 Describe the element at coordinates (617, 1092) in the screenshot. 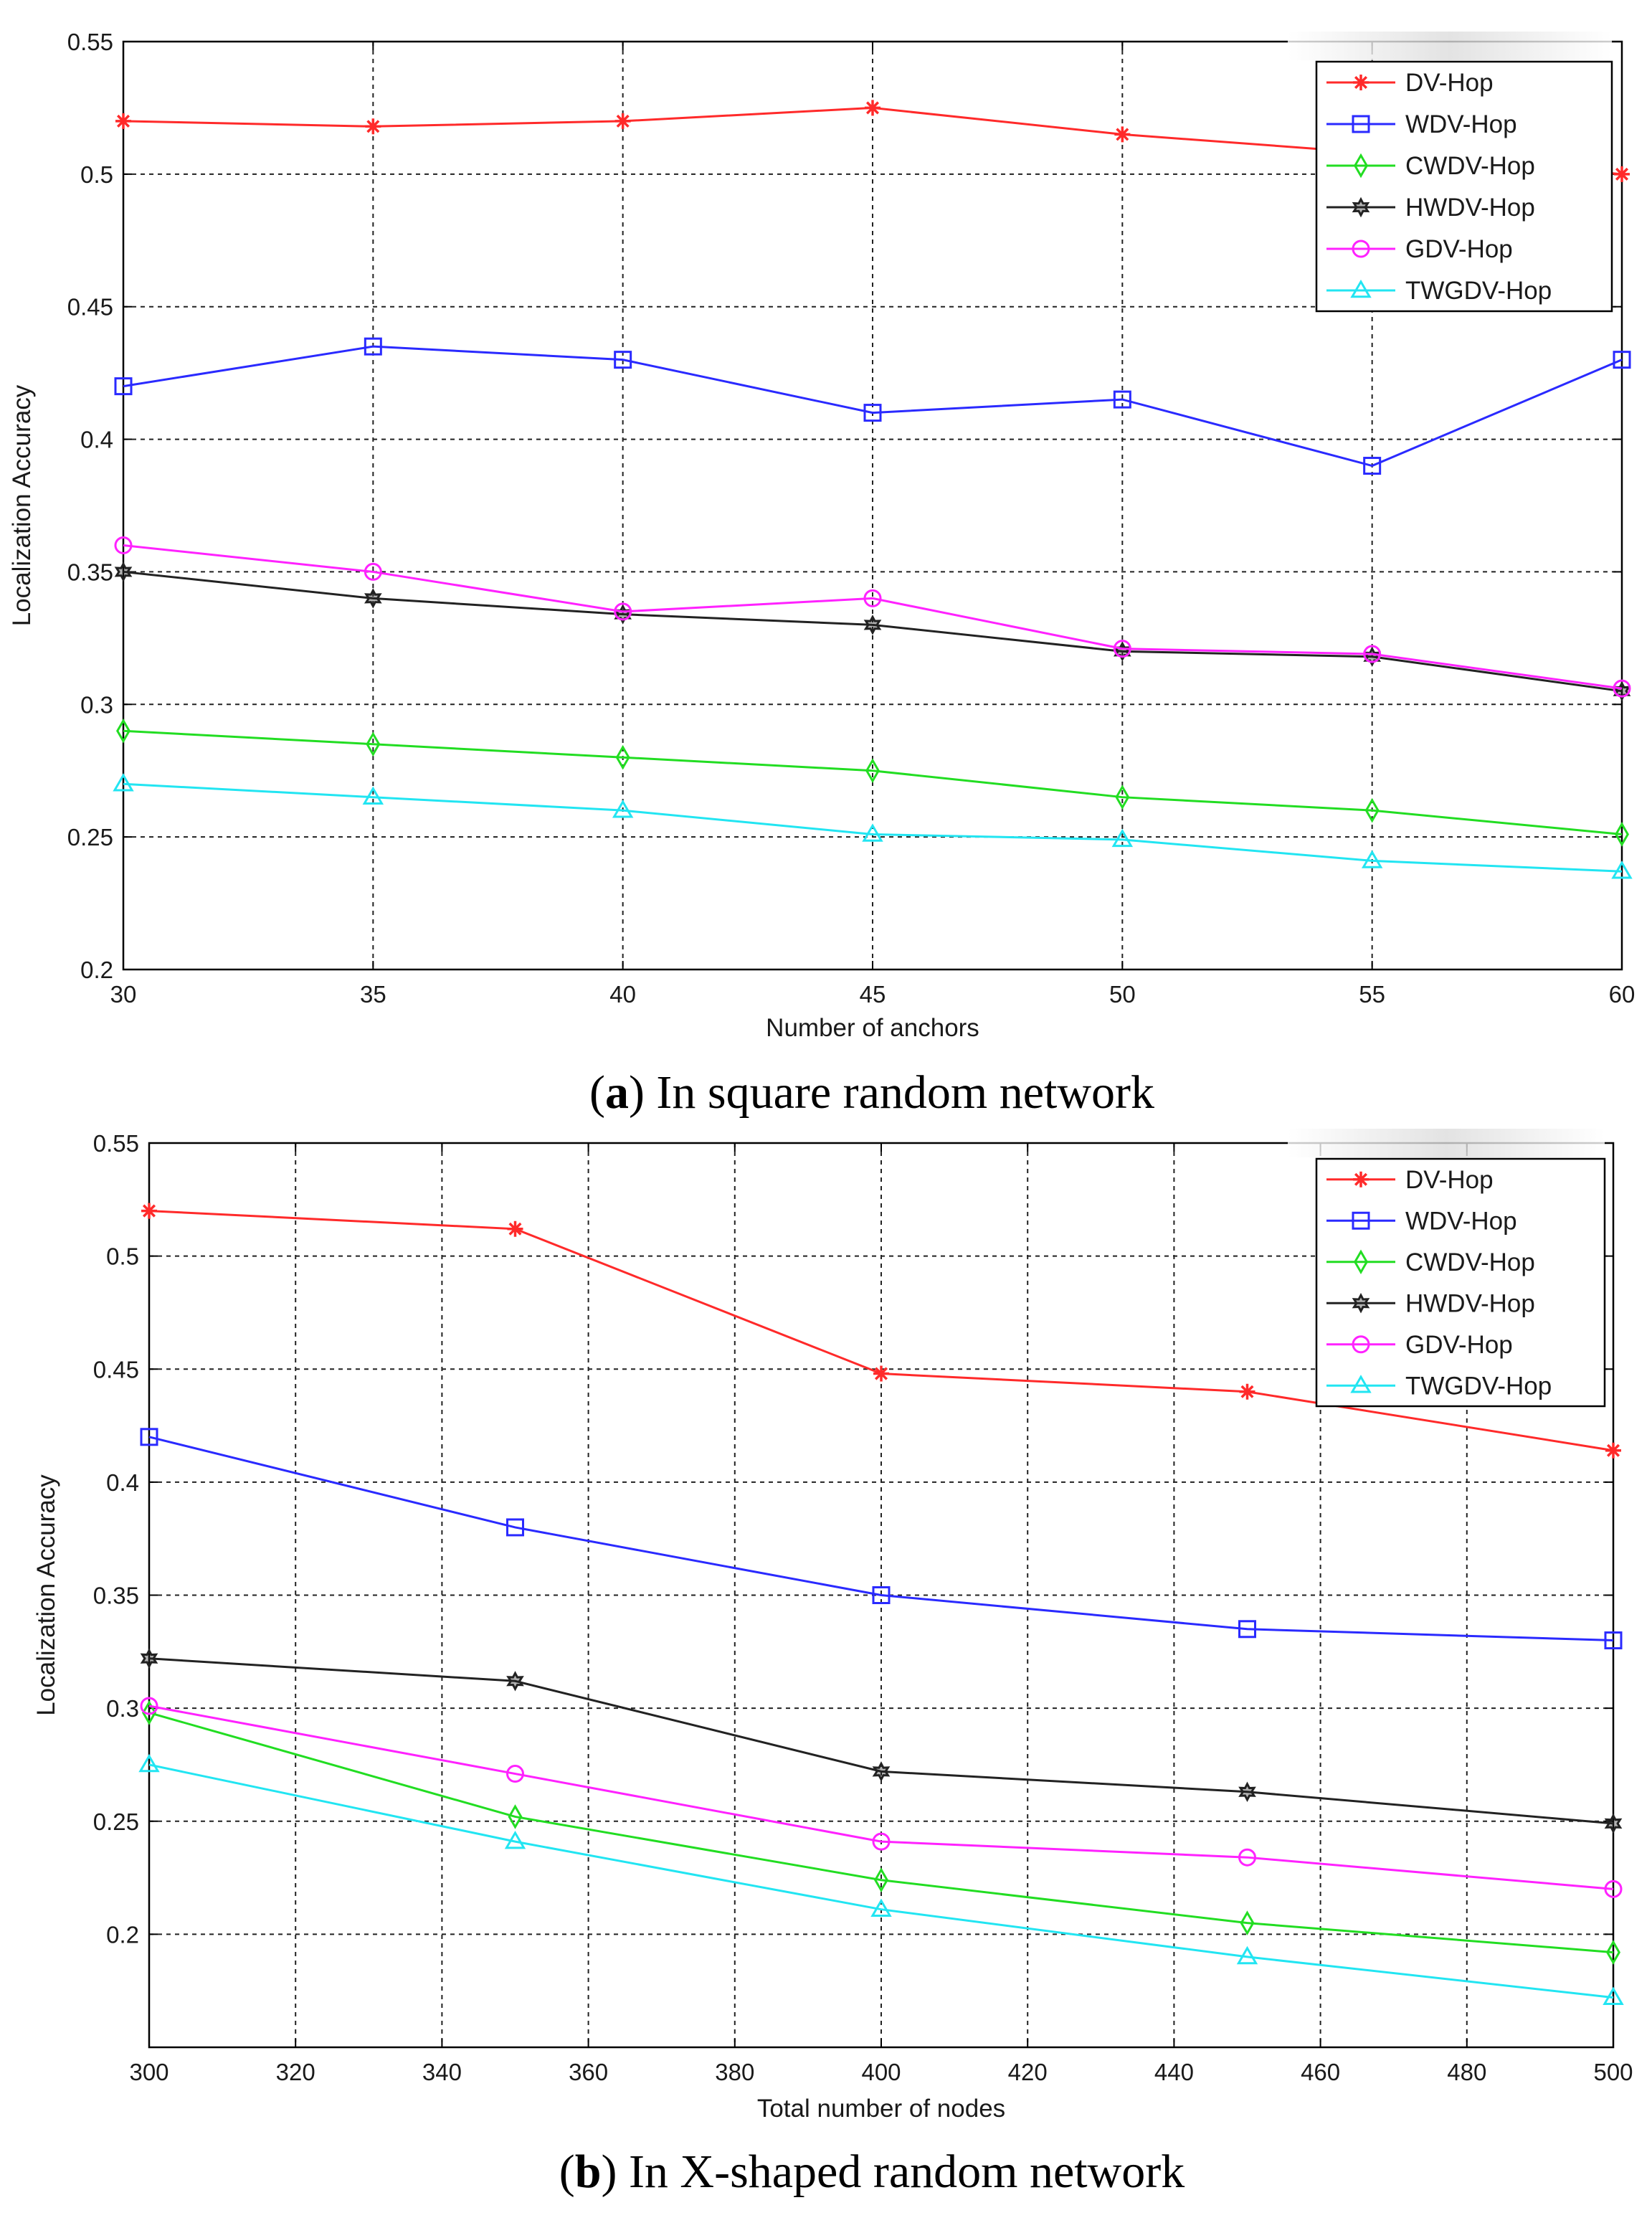

I see `chart-a-caption-letter: a` at that location.